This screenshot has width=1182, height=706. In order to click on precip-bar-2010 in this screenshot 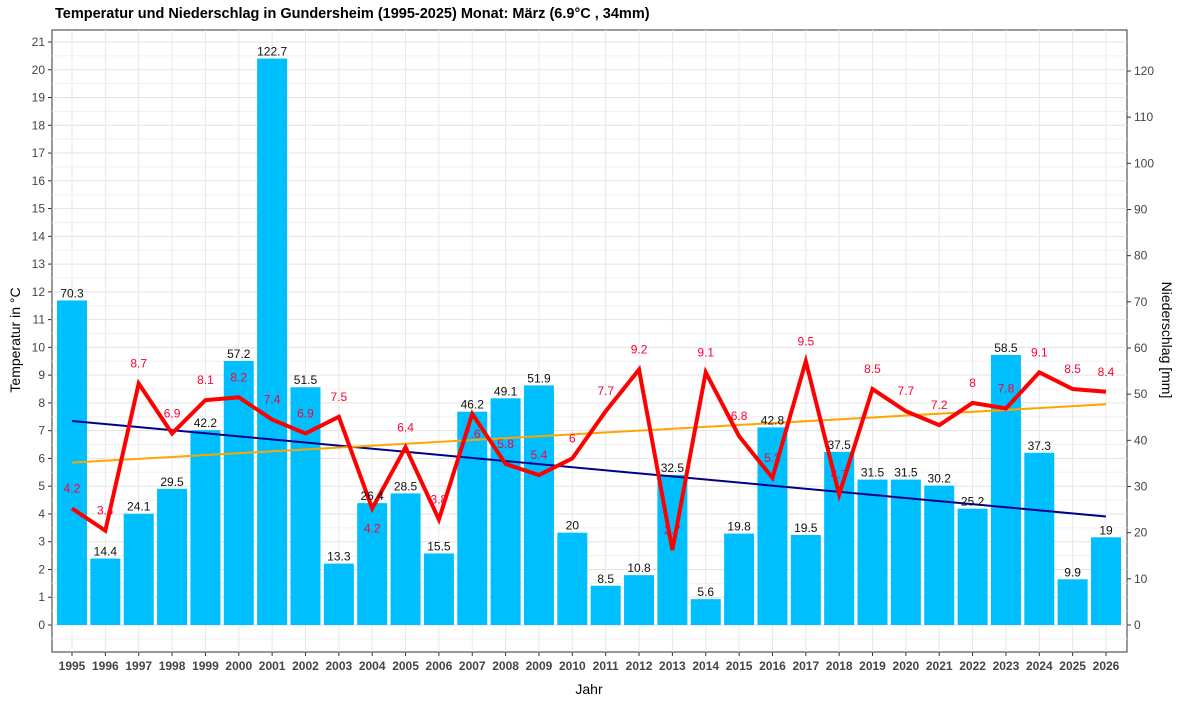, I will do `click(572, 578)`.